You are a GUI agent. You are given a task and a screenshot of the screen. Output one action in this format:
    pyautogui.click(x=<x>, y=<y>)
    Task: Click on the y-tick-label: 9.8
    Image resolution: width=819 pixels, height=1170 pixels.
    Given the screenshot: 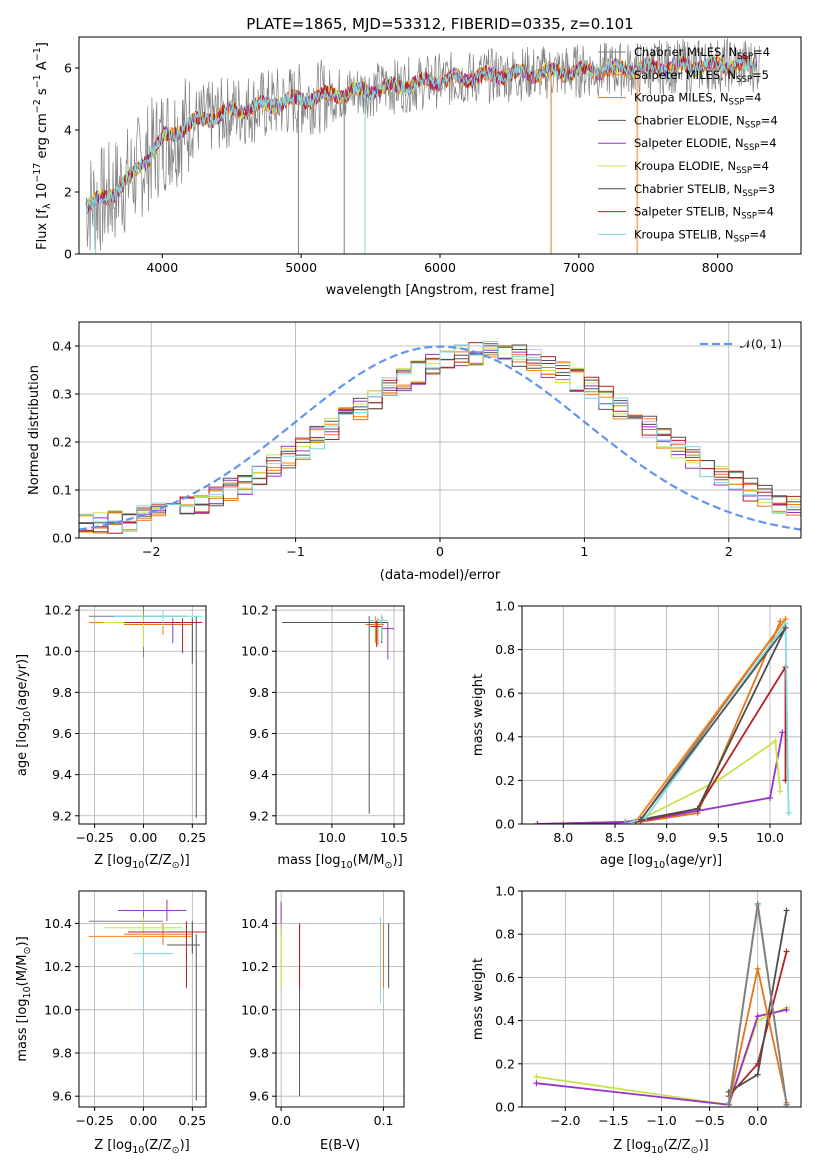 What is the action you would take?
    pyautogui.click(x=62, y=692)
    